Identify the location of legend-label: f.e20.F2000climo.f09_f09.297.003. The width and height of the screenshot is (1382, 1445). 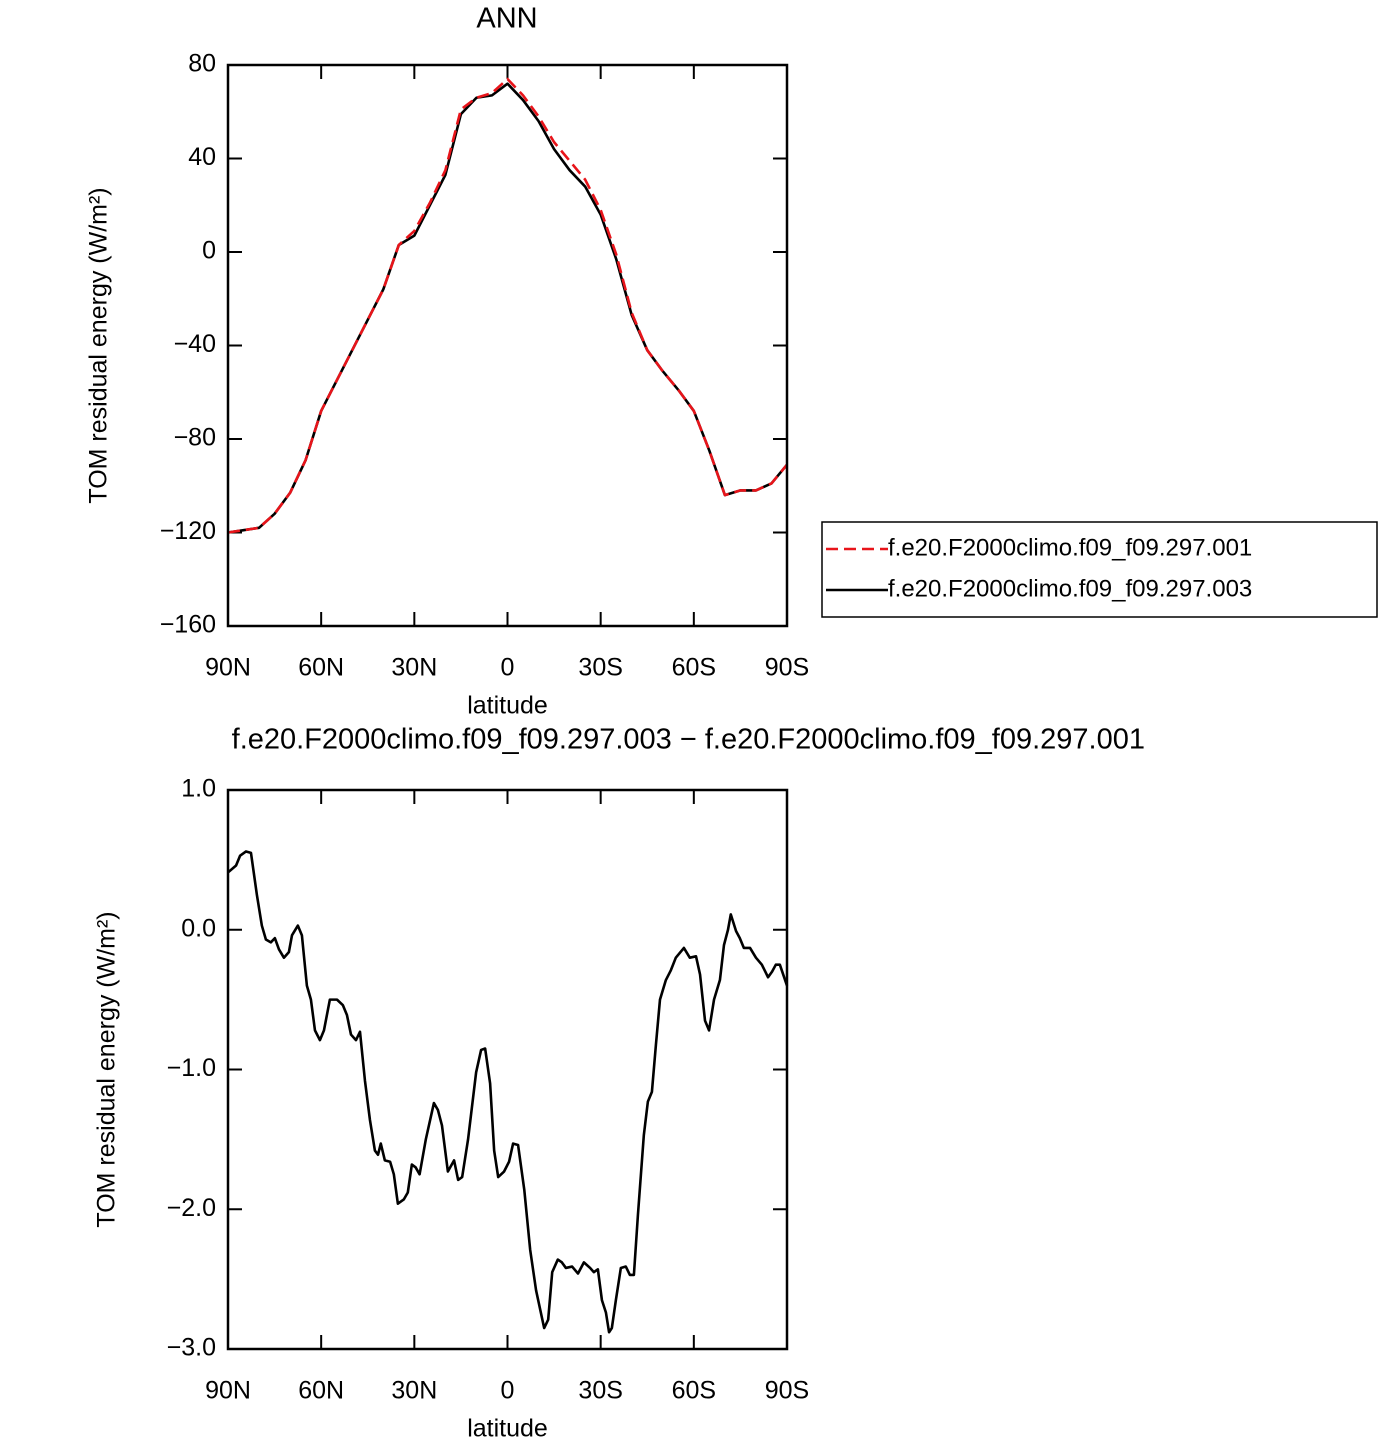
(1070, 588).